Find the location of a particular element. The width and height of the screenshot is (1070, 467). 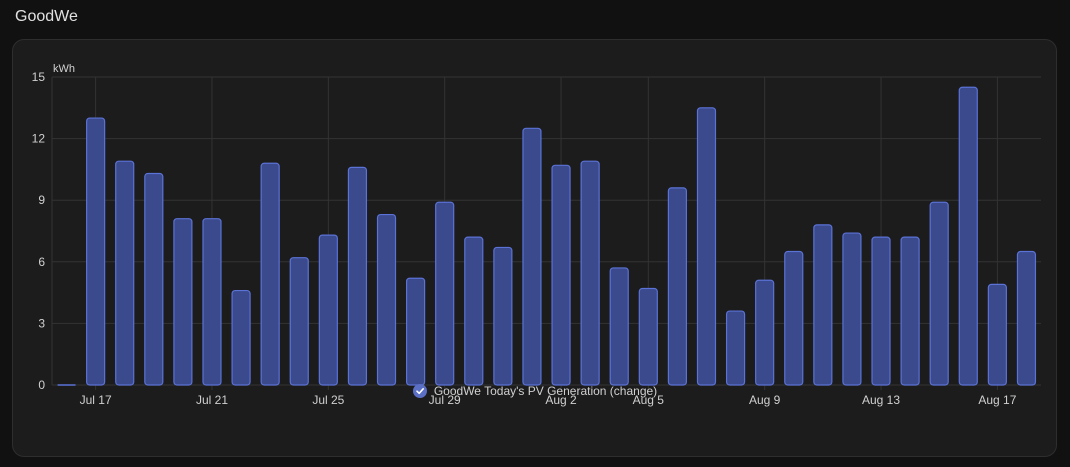

y-tick-label: 9 is located at coordinates (41, 200).